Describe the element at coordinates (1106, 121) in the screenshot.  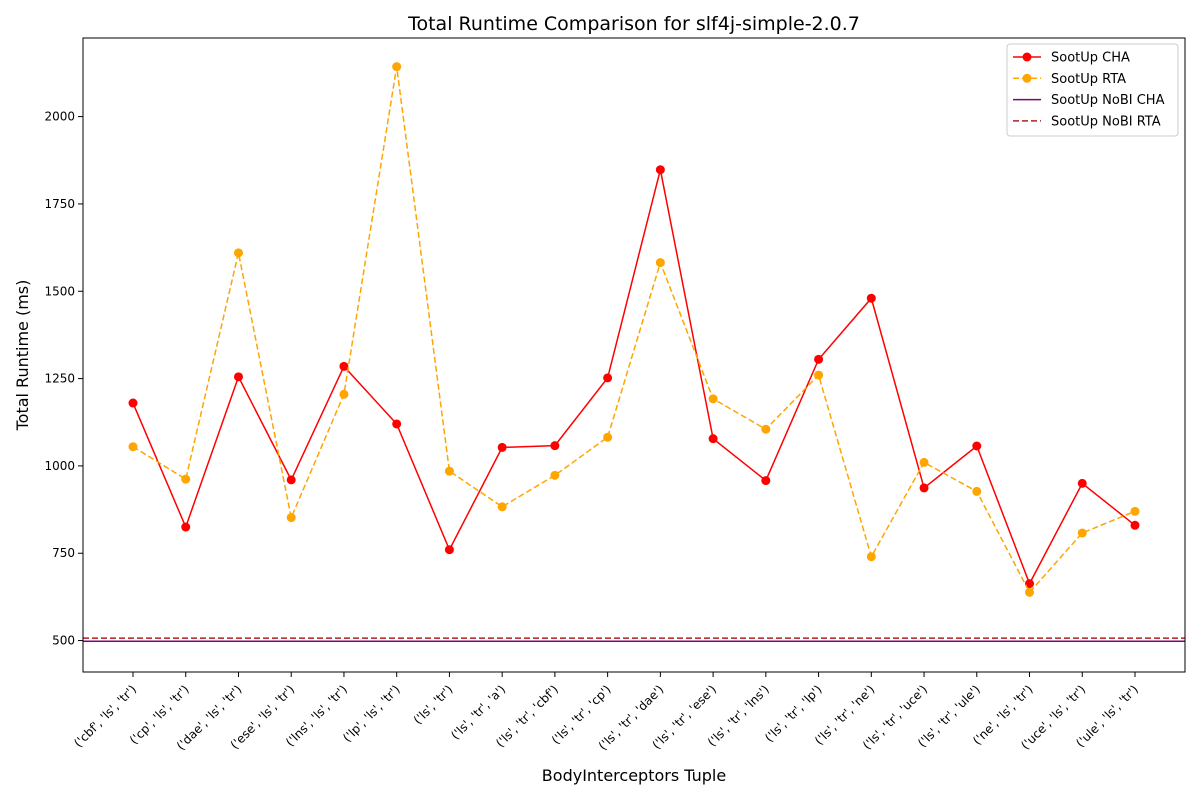
I see `legend-label-3: SootUp NoBI RTA` at that location.